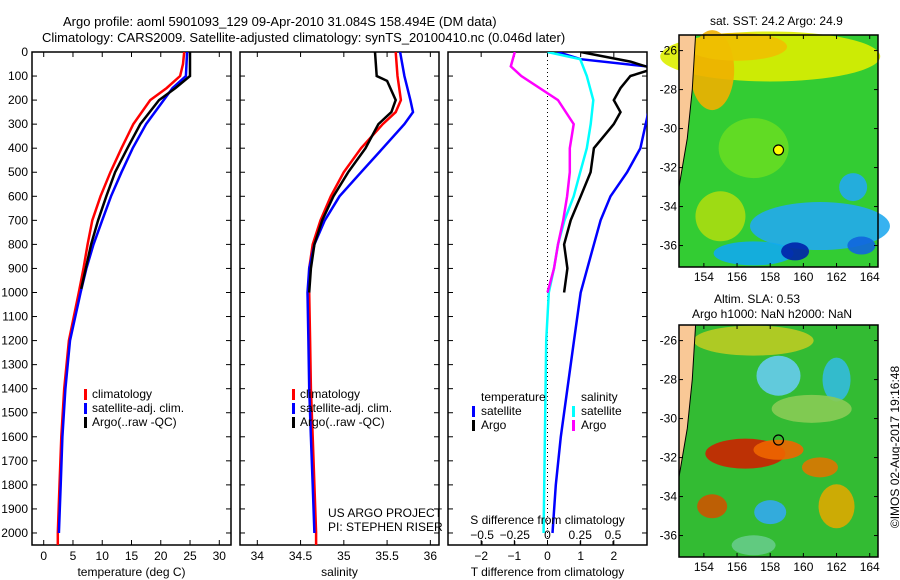 Image resolution: width=900 pixels, height=580 pixels. What do you see at coordinates (18, 196) in the screenshot?
I see `y-tick-label: 600` at bounding box center [18, 196].